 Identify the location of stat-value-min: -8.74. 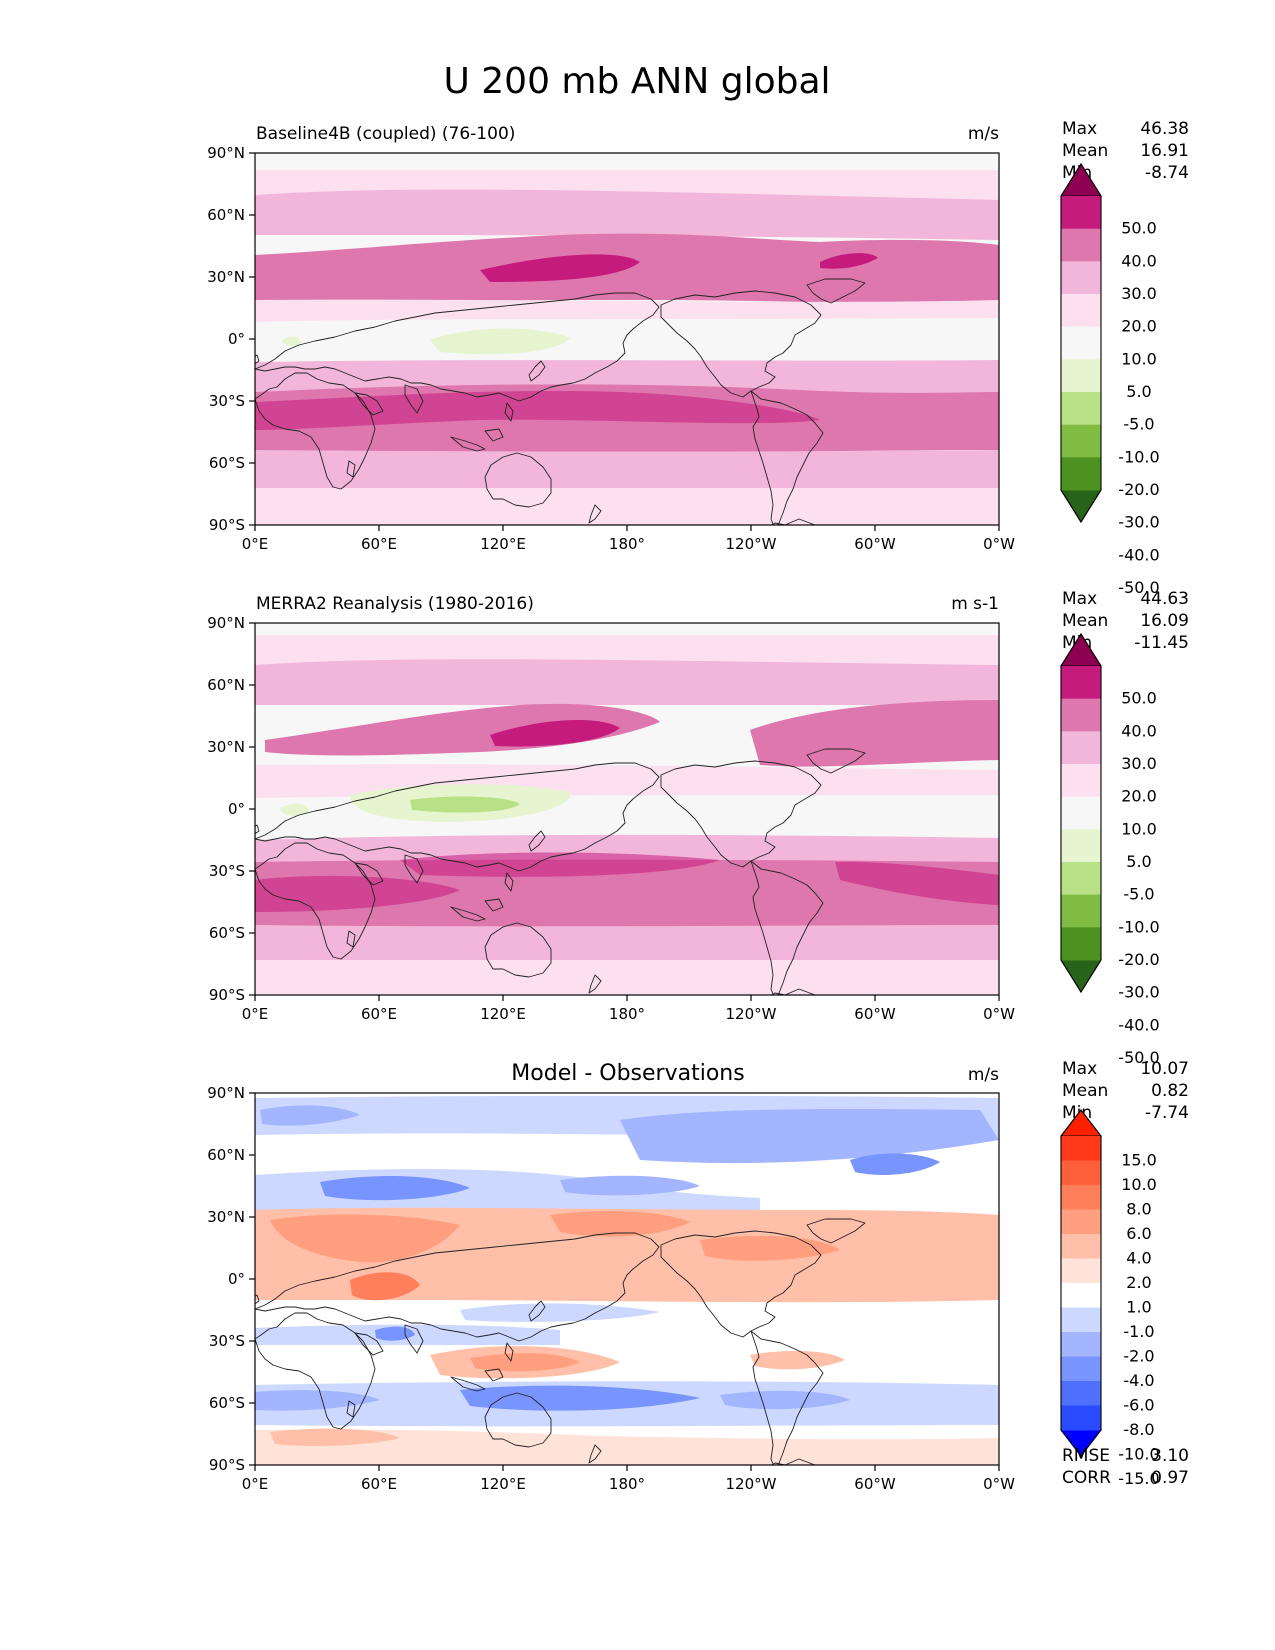
(1167, 173).